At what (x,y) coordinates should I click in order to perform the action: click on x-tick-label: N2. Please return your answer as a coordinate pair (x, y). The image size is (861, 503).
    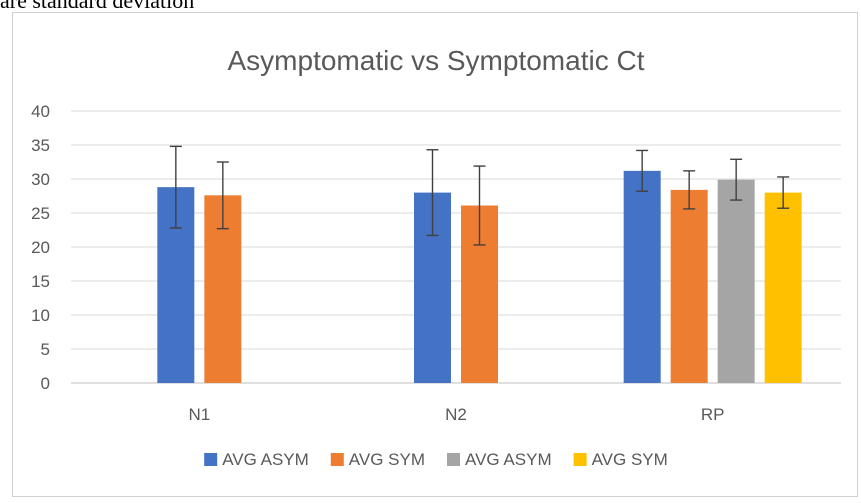
    Looking at the image, I should click on (456, 414).